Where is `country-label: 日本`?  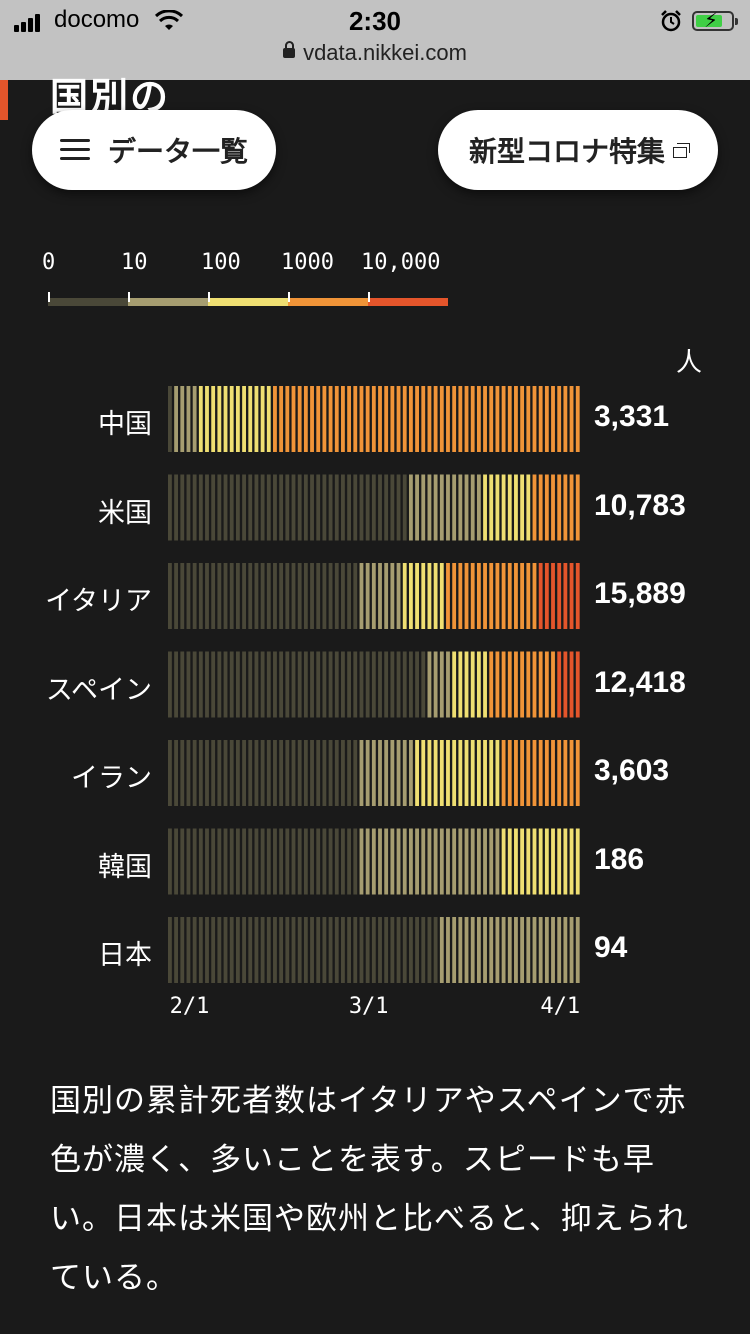
country-label: 日本 is located at coordinates (125, 955).